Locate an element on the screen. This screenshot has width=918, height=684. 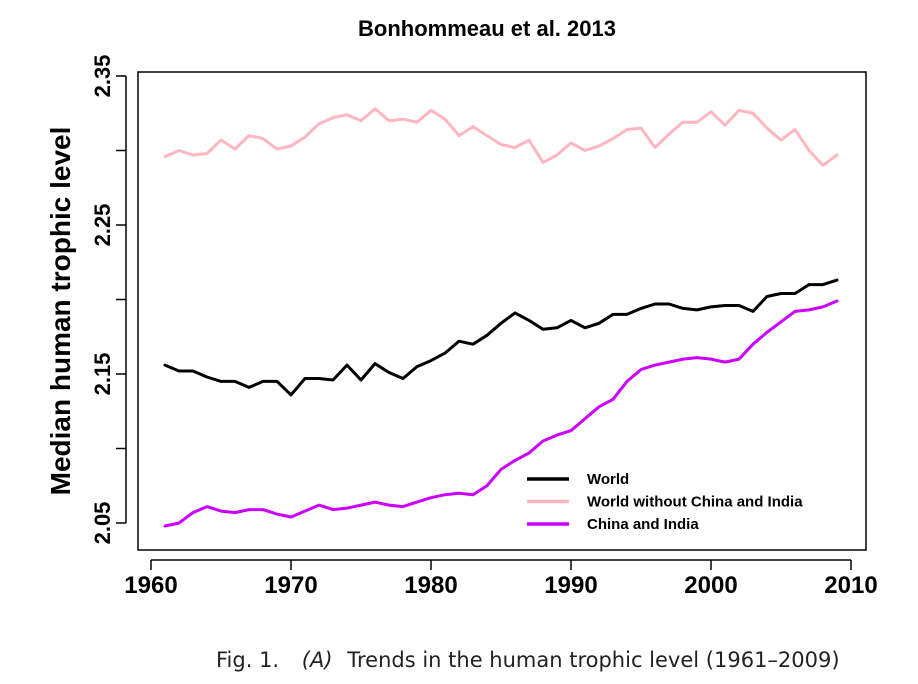
legend-label: China and India is located at coordinates (643, 524).